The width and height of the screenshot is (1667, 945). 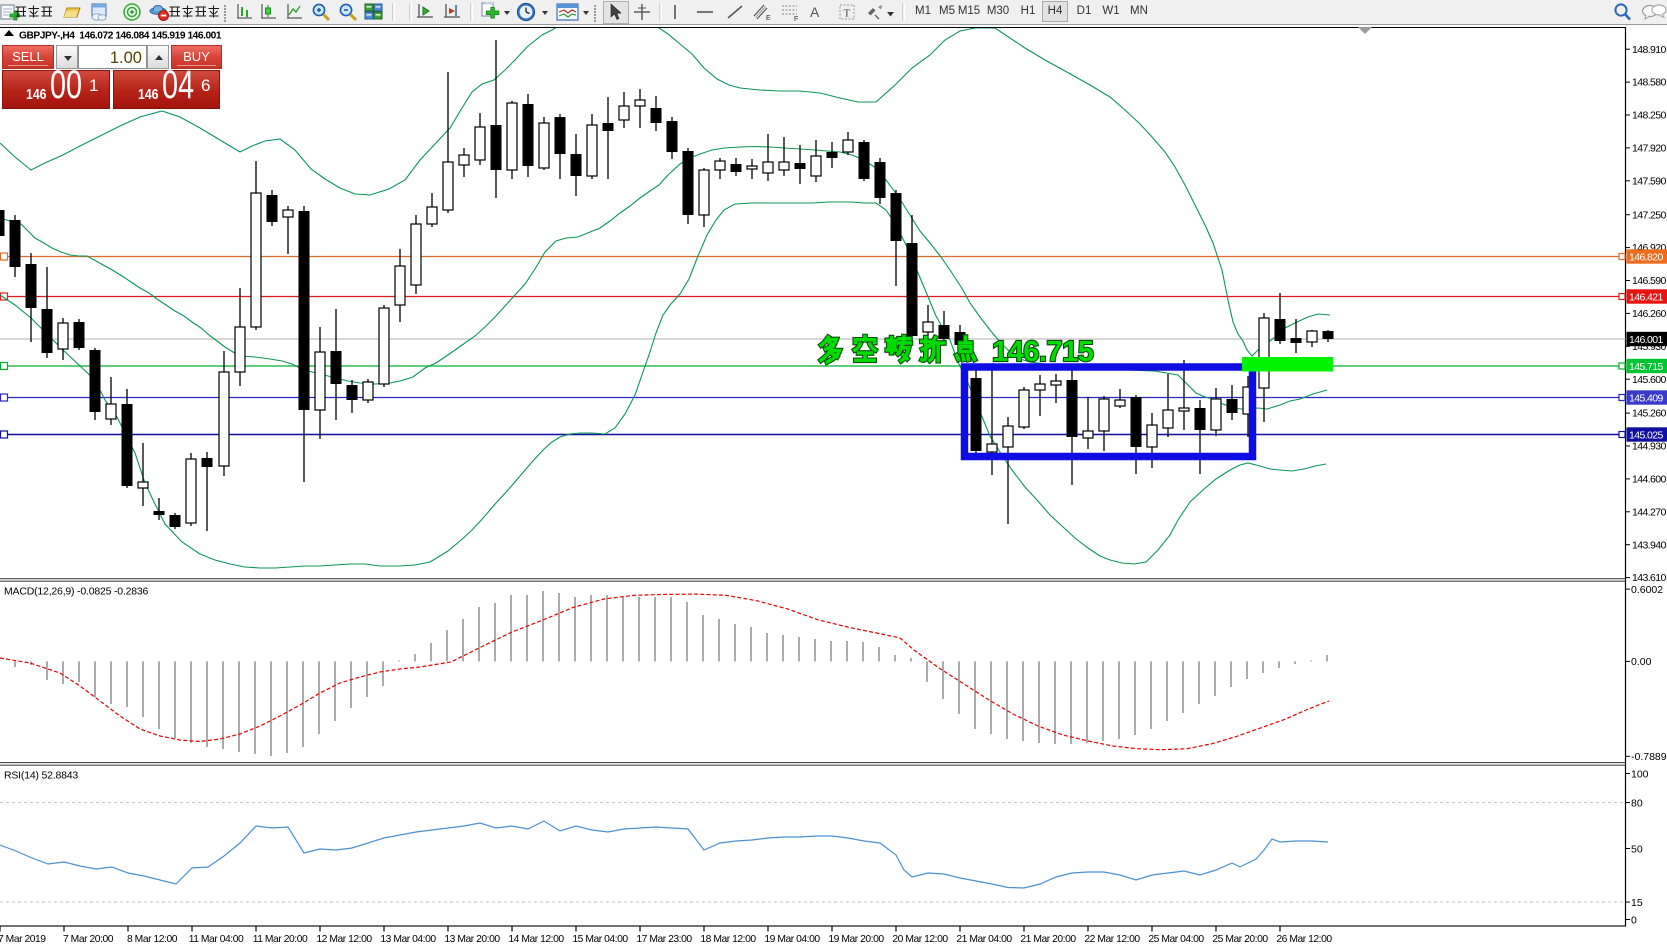 I want to click on svg-text: 148.580, so click(x=1649, y=83).